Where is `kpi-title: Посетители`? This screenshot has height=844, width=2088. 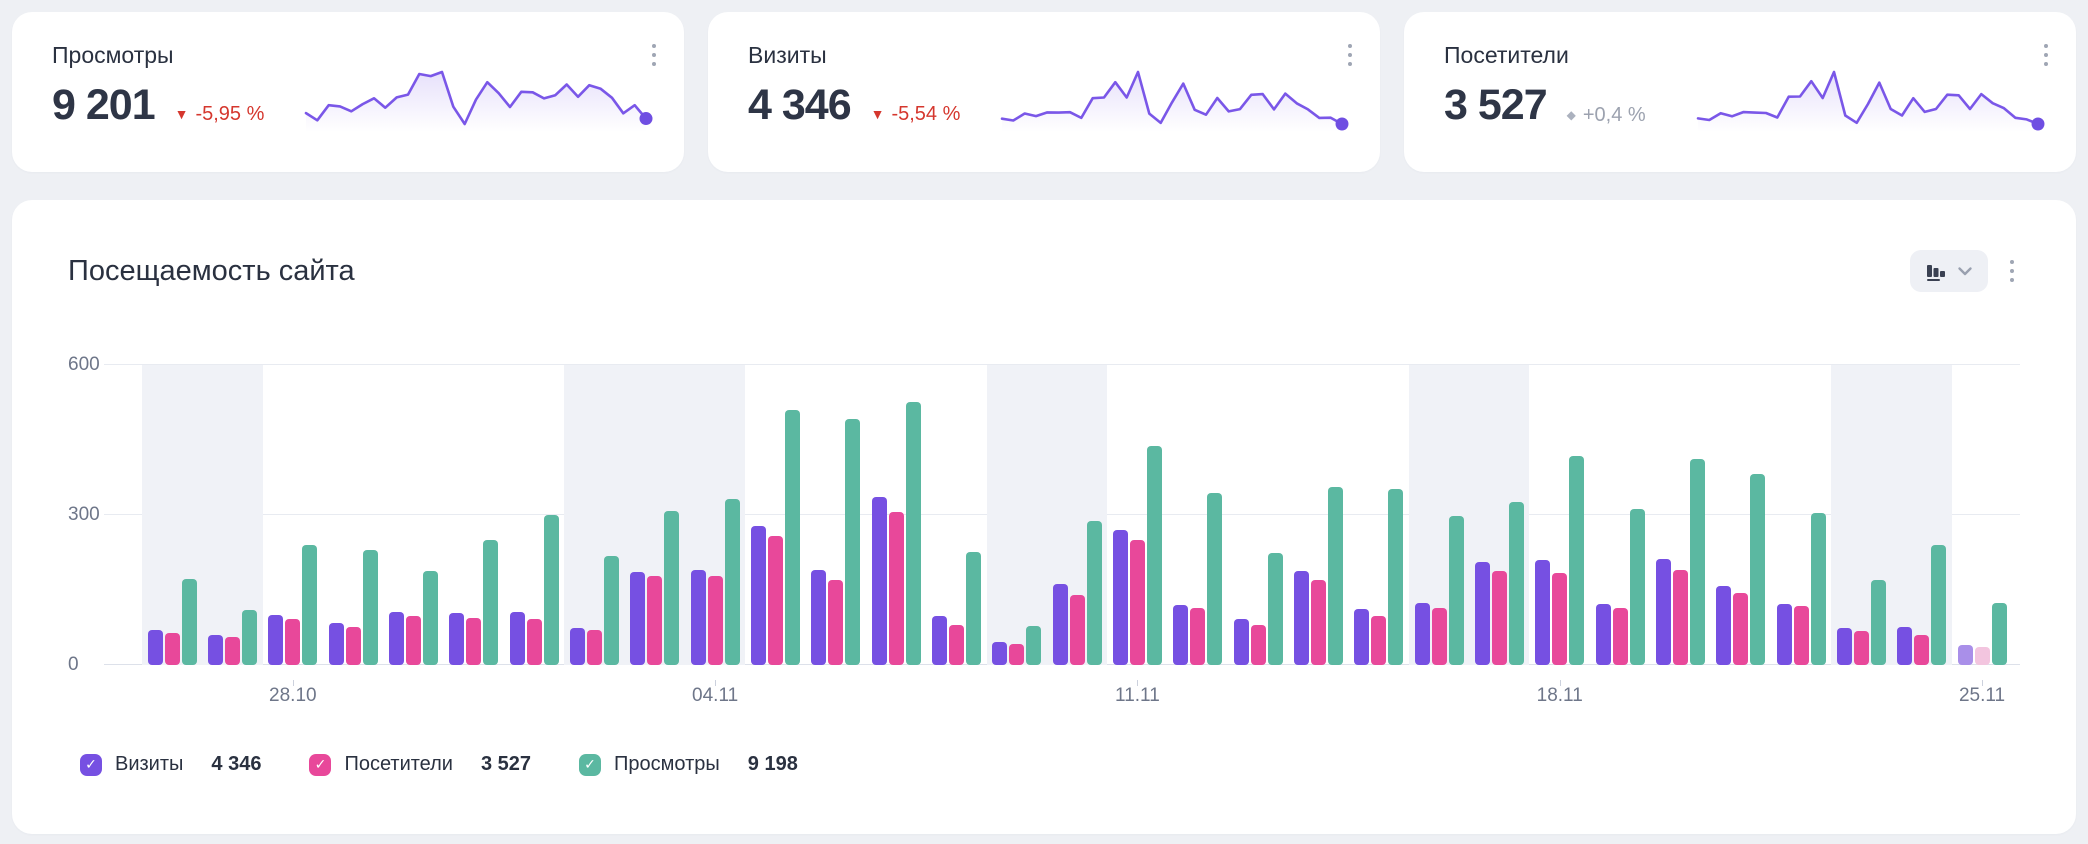
kpi-title: Посетители is located at coordinates (1506, 55).